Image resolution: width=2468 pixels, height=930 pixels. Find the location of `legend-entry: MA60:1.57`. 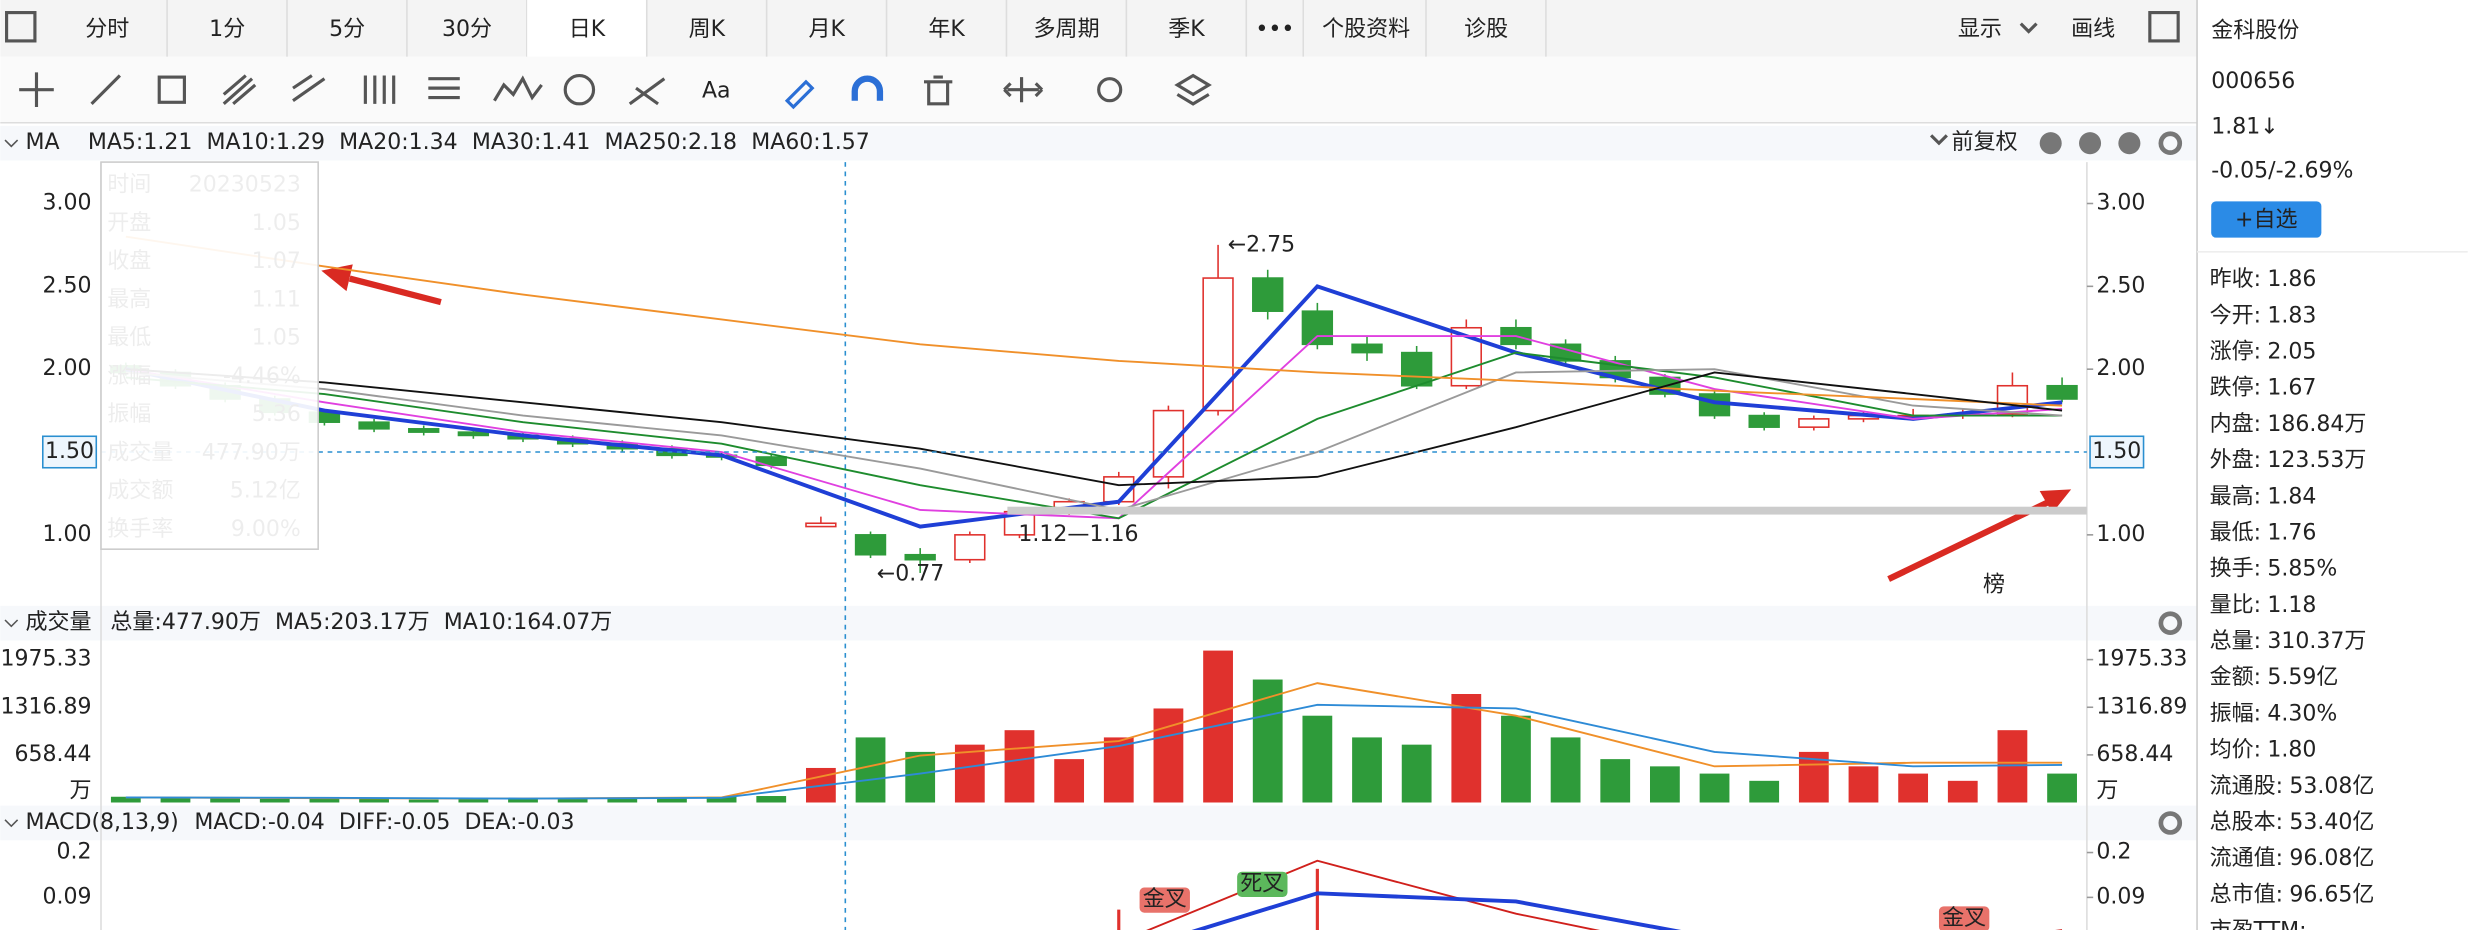

legend-entry: MA60:1.57 is located at coordinates (810, 142).